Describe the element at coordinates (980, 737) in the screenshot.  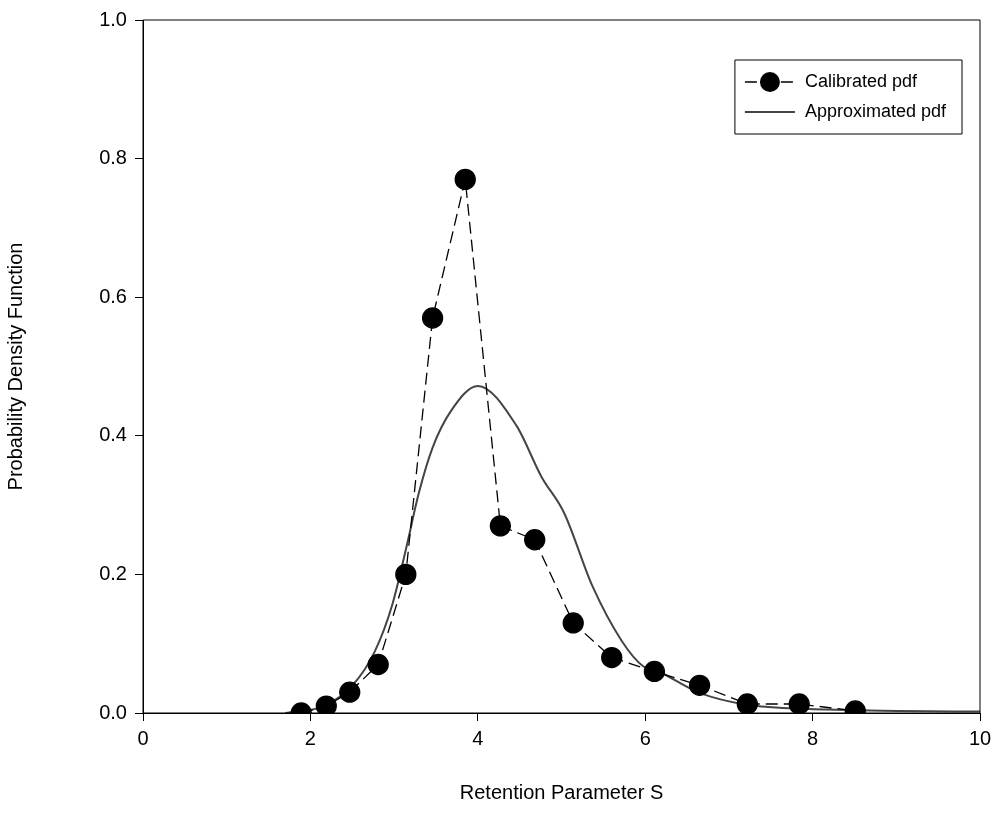
I see `x-tick-label: 10` at that location.